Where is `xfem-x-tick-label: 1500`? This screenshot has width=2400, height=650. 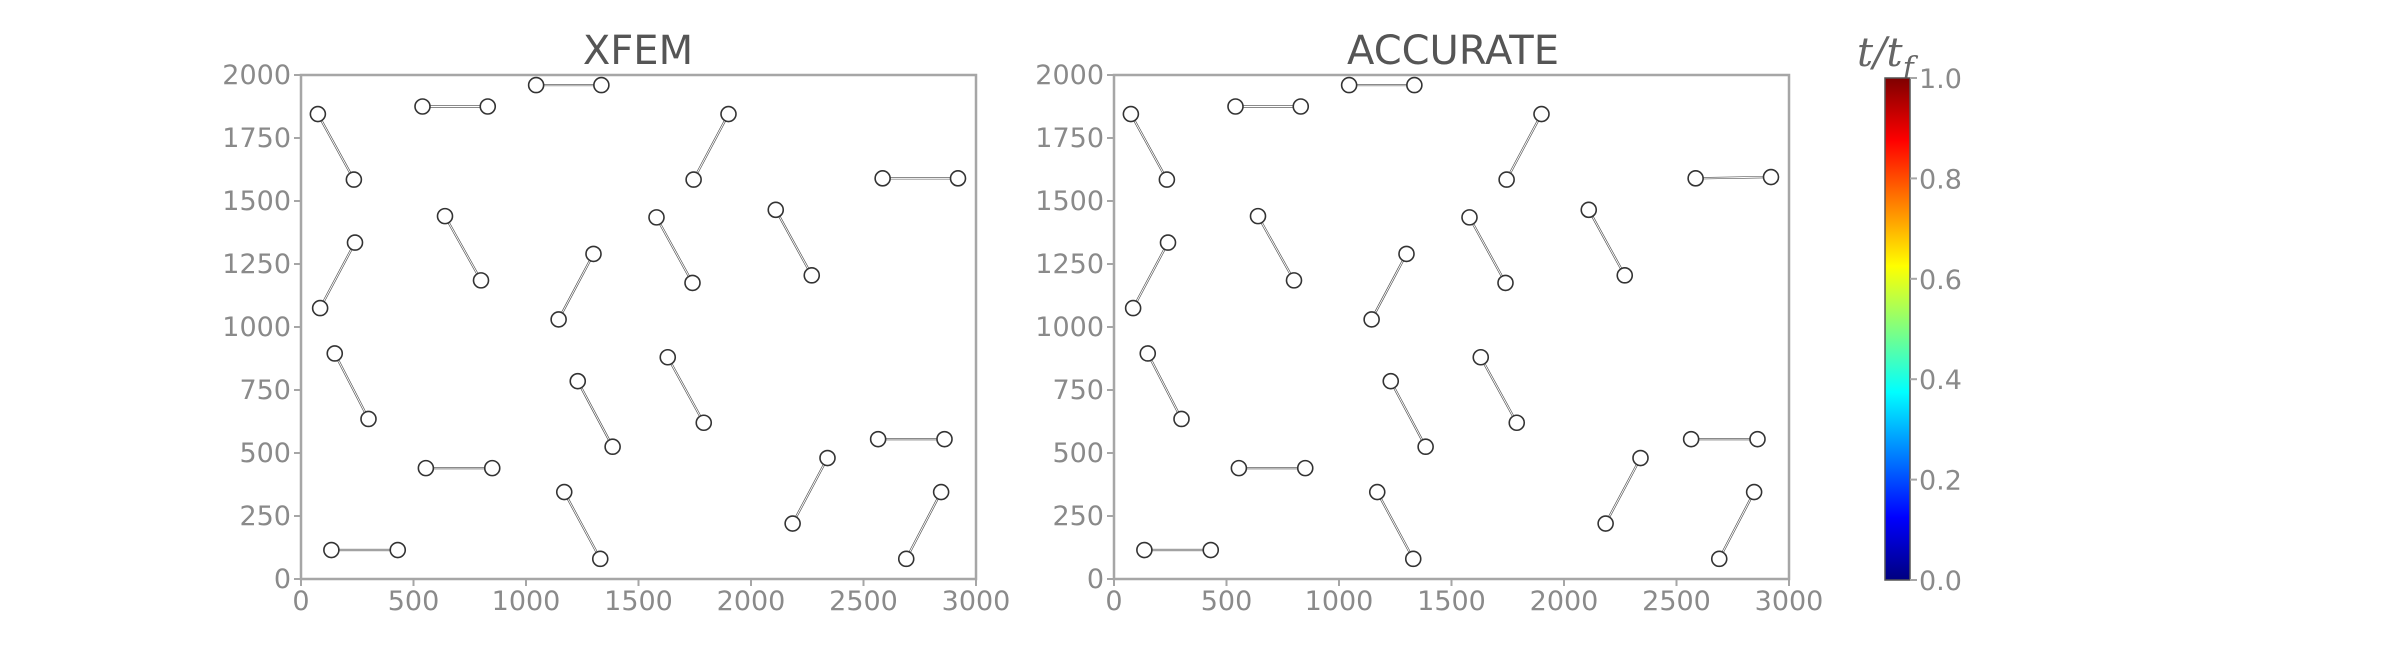 xfem-x-tick-label: 1500 is located at coordinates (638, 601).